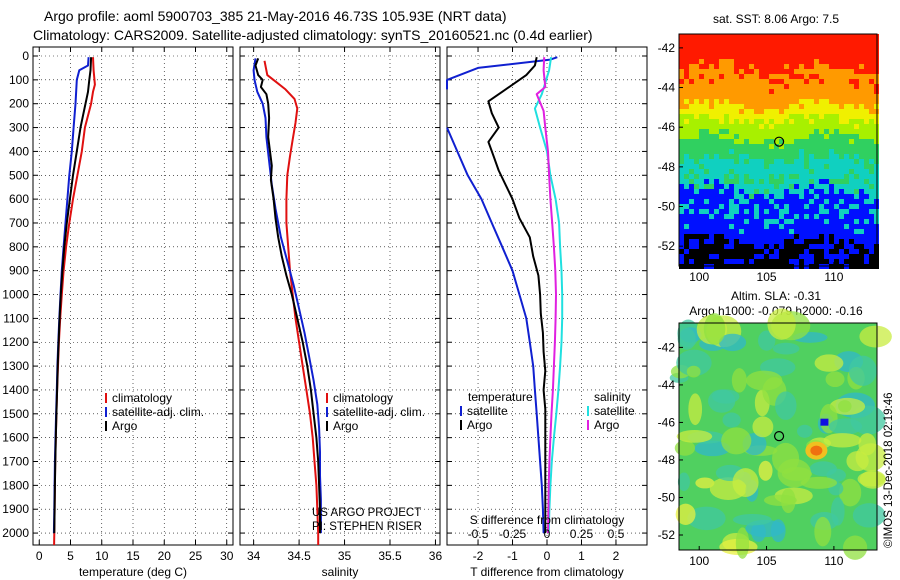 The width and height of the screenshot is (900, 580). I want to click on depth-tick-label: 300, so click(19, 128).